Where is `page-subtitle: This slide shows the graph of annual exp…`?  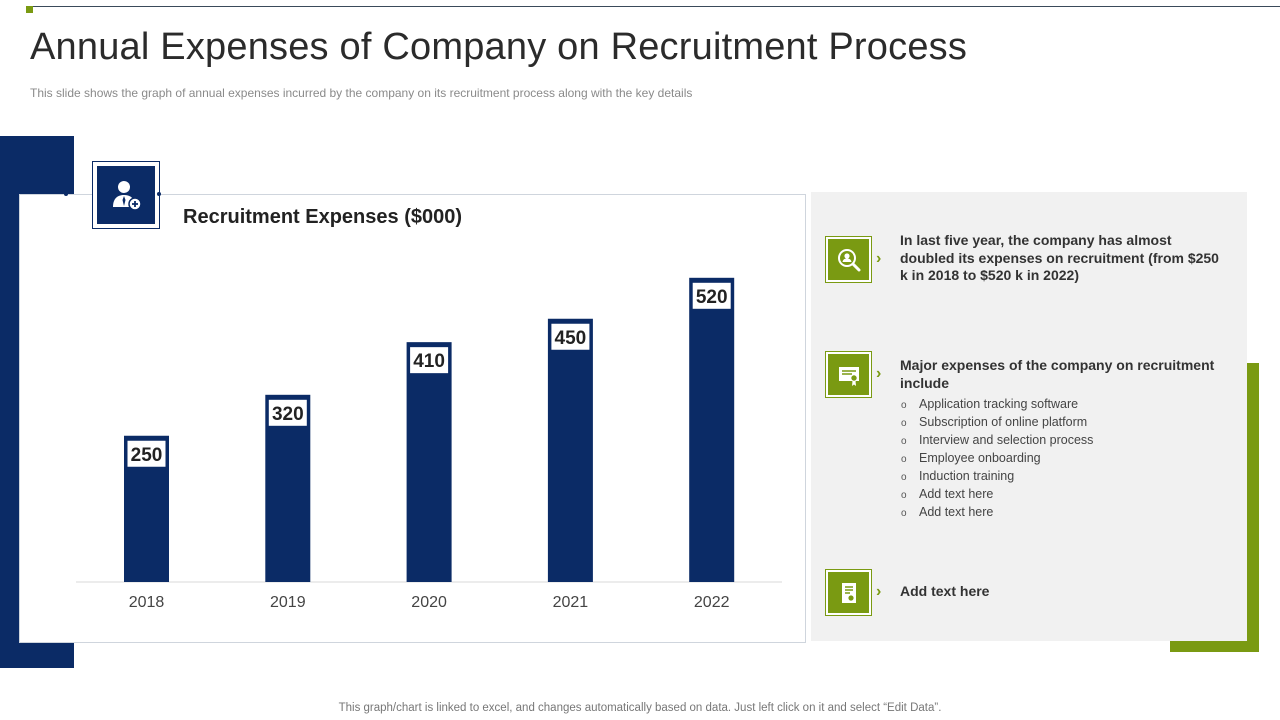 page-subtitle: This slide shows the graph of annual exp… is located at coordinates (361, 93).